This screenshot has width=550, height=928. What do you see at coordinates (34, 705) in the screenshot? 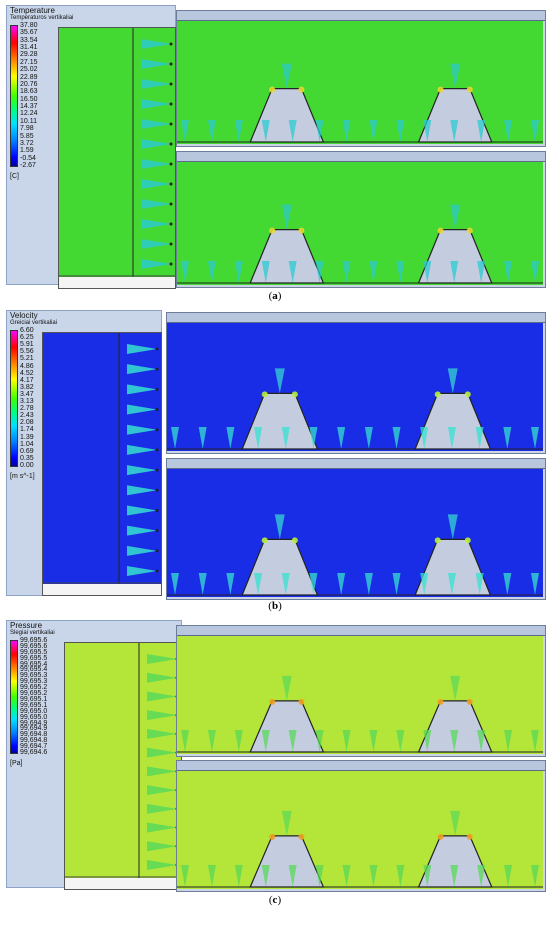
I see `tick-label: 99,695.1` at bounding box center [34, 705].